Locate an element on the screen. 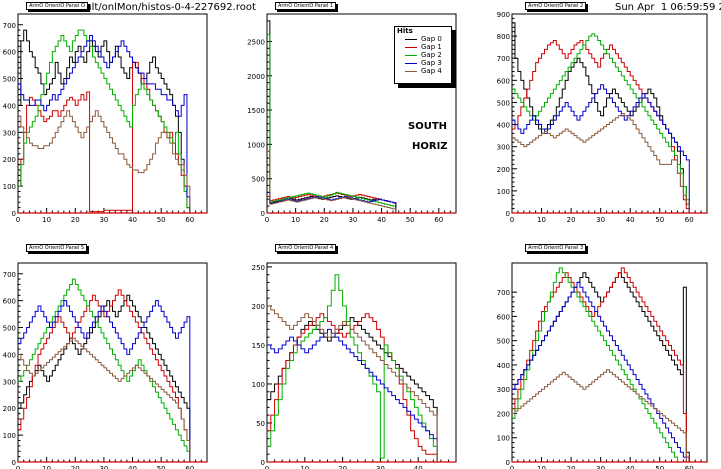 The width and height of the screenshot is (721, 469). south-annotation: SOUTH is located at coordinates (427, 126).